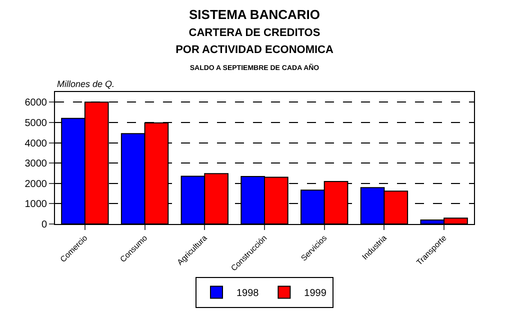 The width and height of the screenshot is (509, 320). What do you see at coordinates (86, 84) in the screenshot?
I see `y-axis-title: Millones de Q.` at bounding box center [86, 84].